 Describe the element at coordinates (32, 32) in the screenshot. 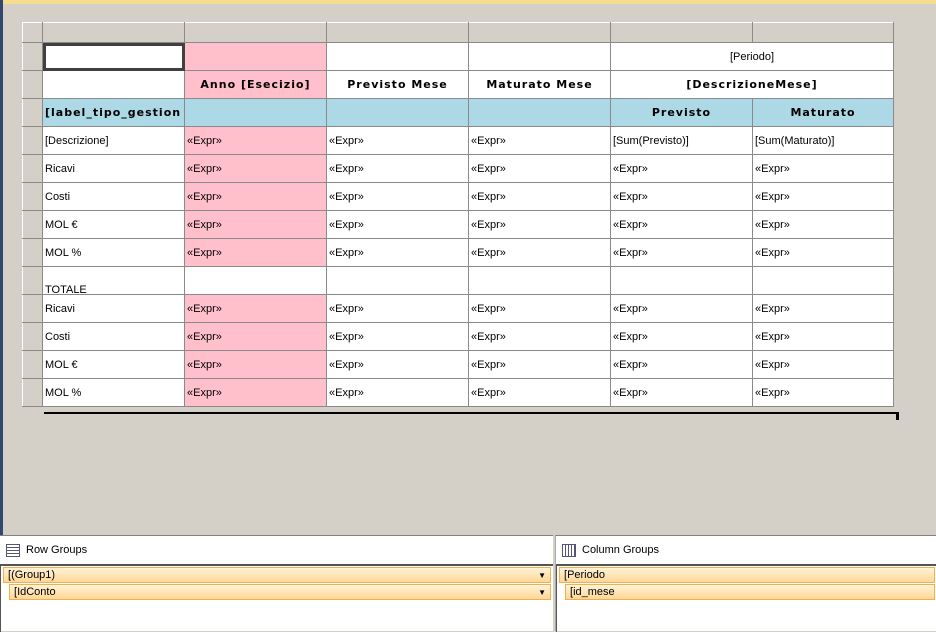

I see `corner-handle` at that location.